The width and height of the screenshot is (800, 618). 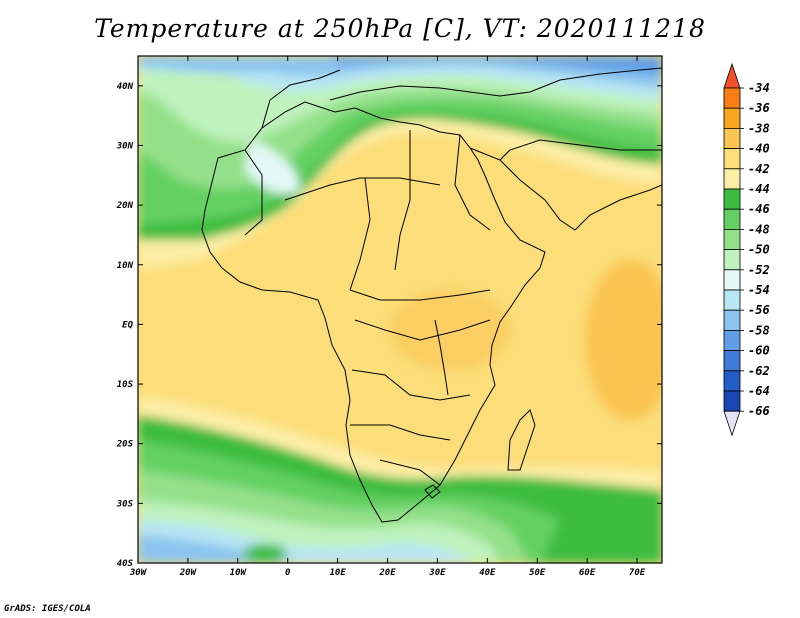 I want to click on colorbar-label: -50, so click(x=759, y=250).